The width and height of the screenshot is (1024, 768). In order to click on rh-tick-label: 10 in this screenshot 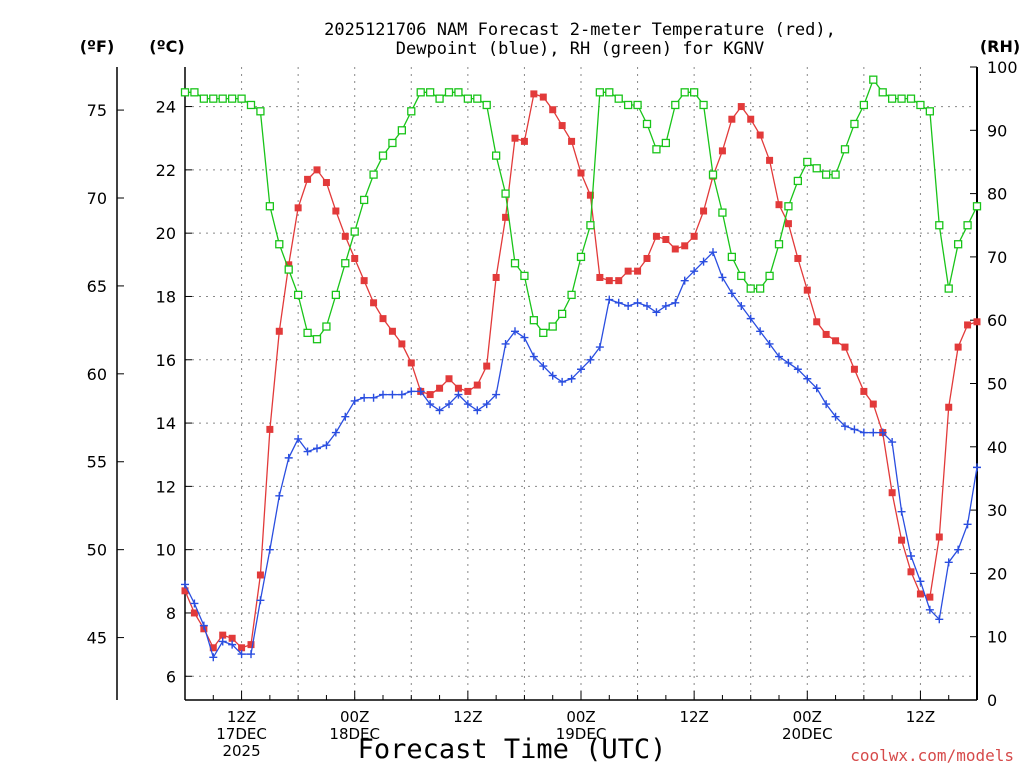, I will do `click(997, 637)`.